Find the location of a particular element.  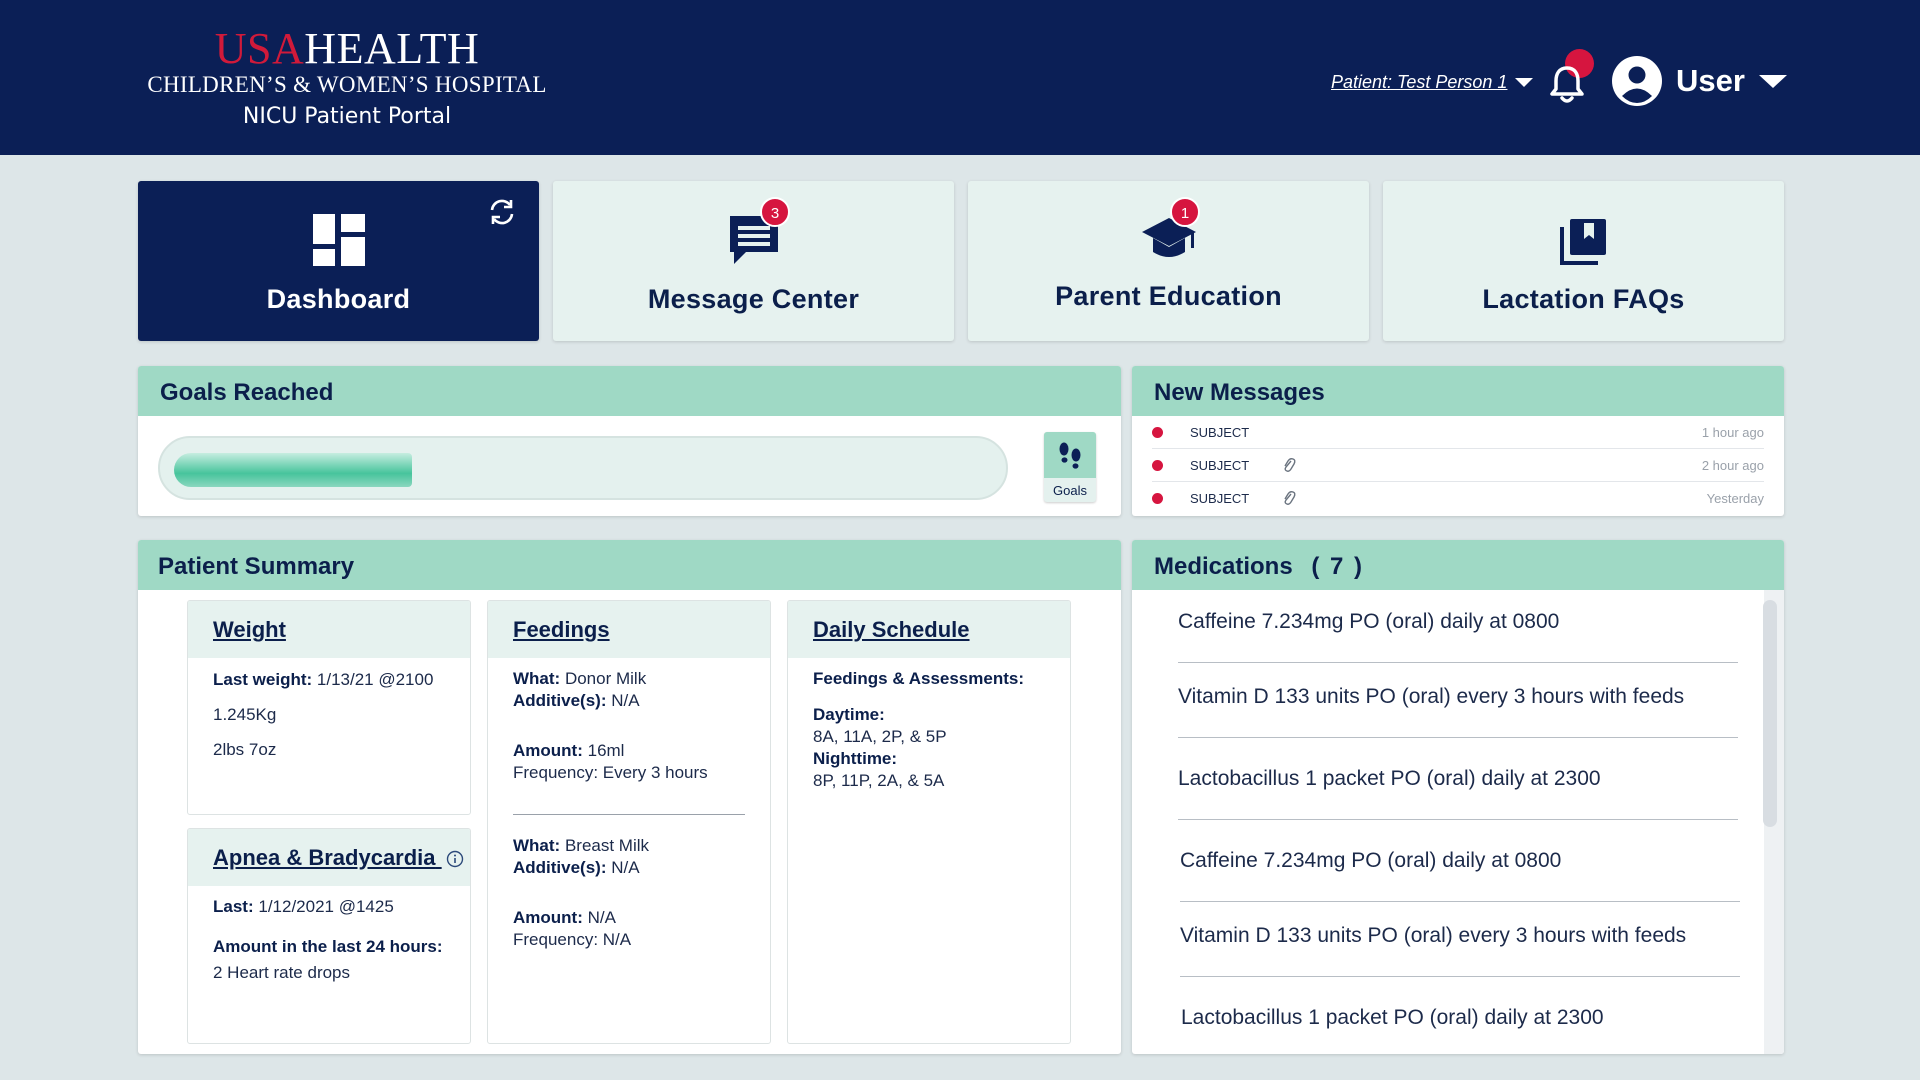

tile-message-center: 3 Message Center is located at coordinates (753, 261).